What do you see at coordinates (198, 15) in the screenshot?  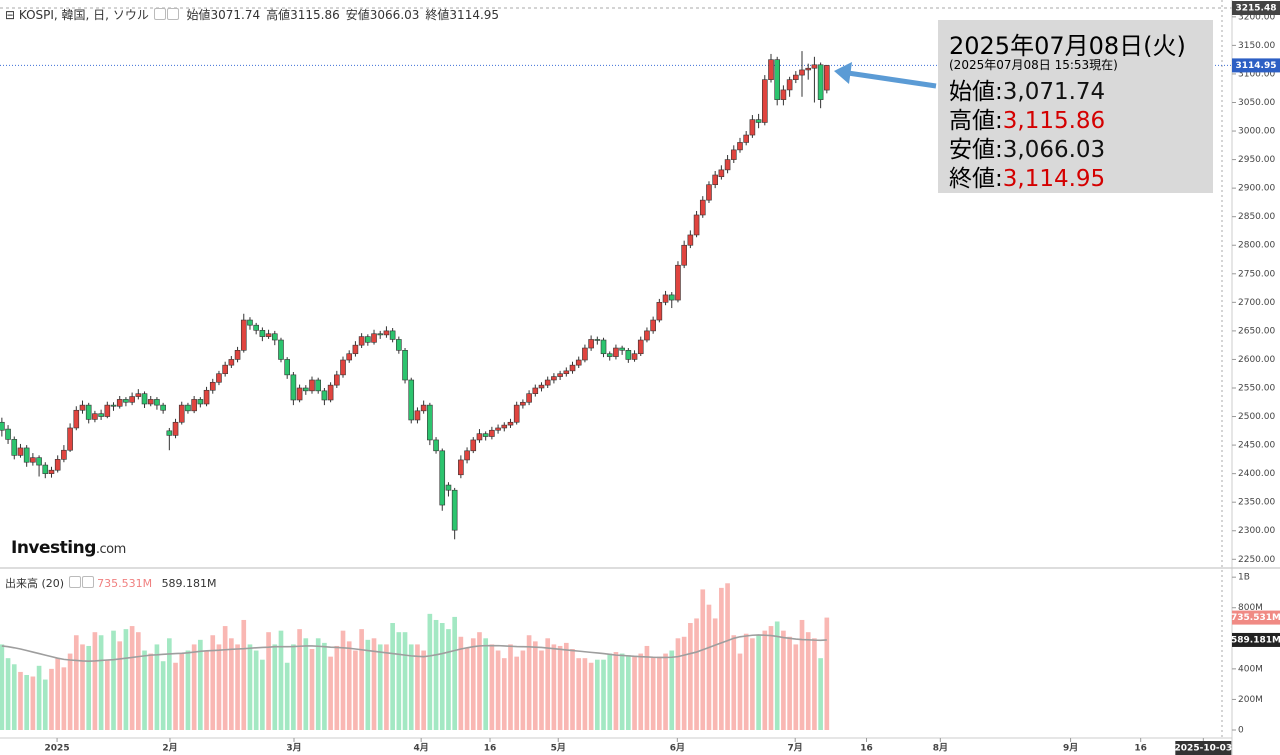 I see `legend-label: 始値` at bounding box center [198, 15].